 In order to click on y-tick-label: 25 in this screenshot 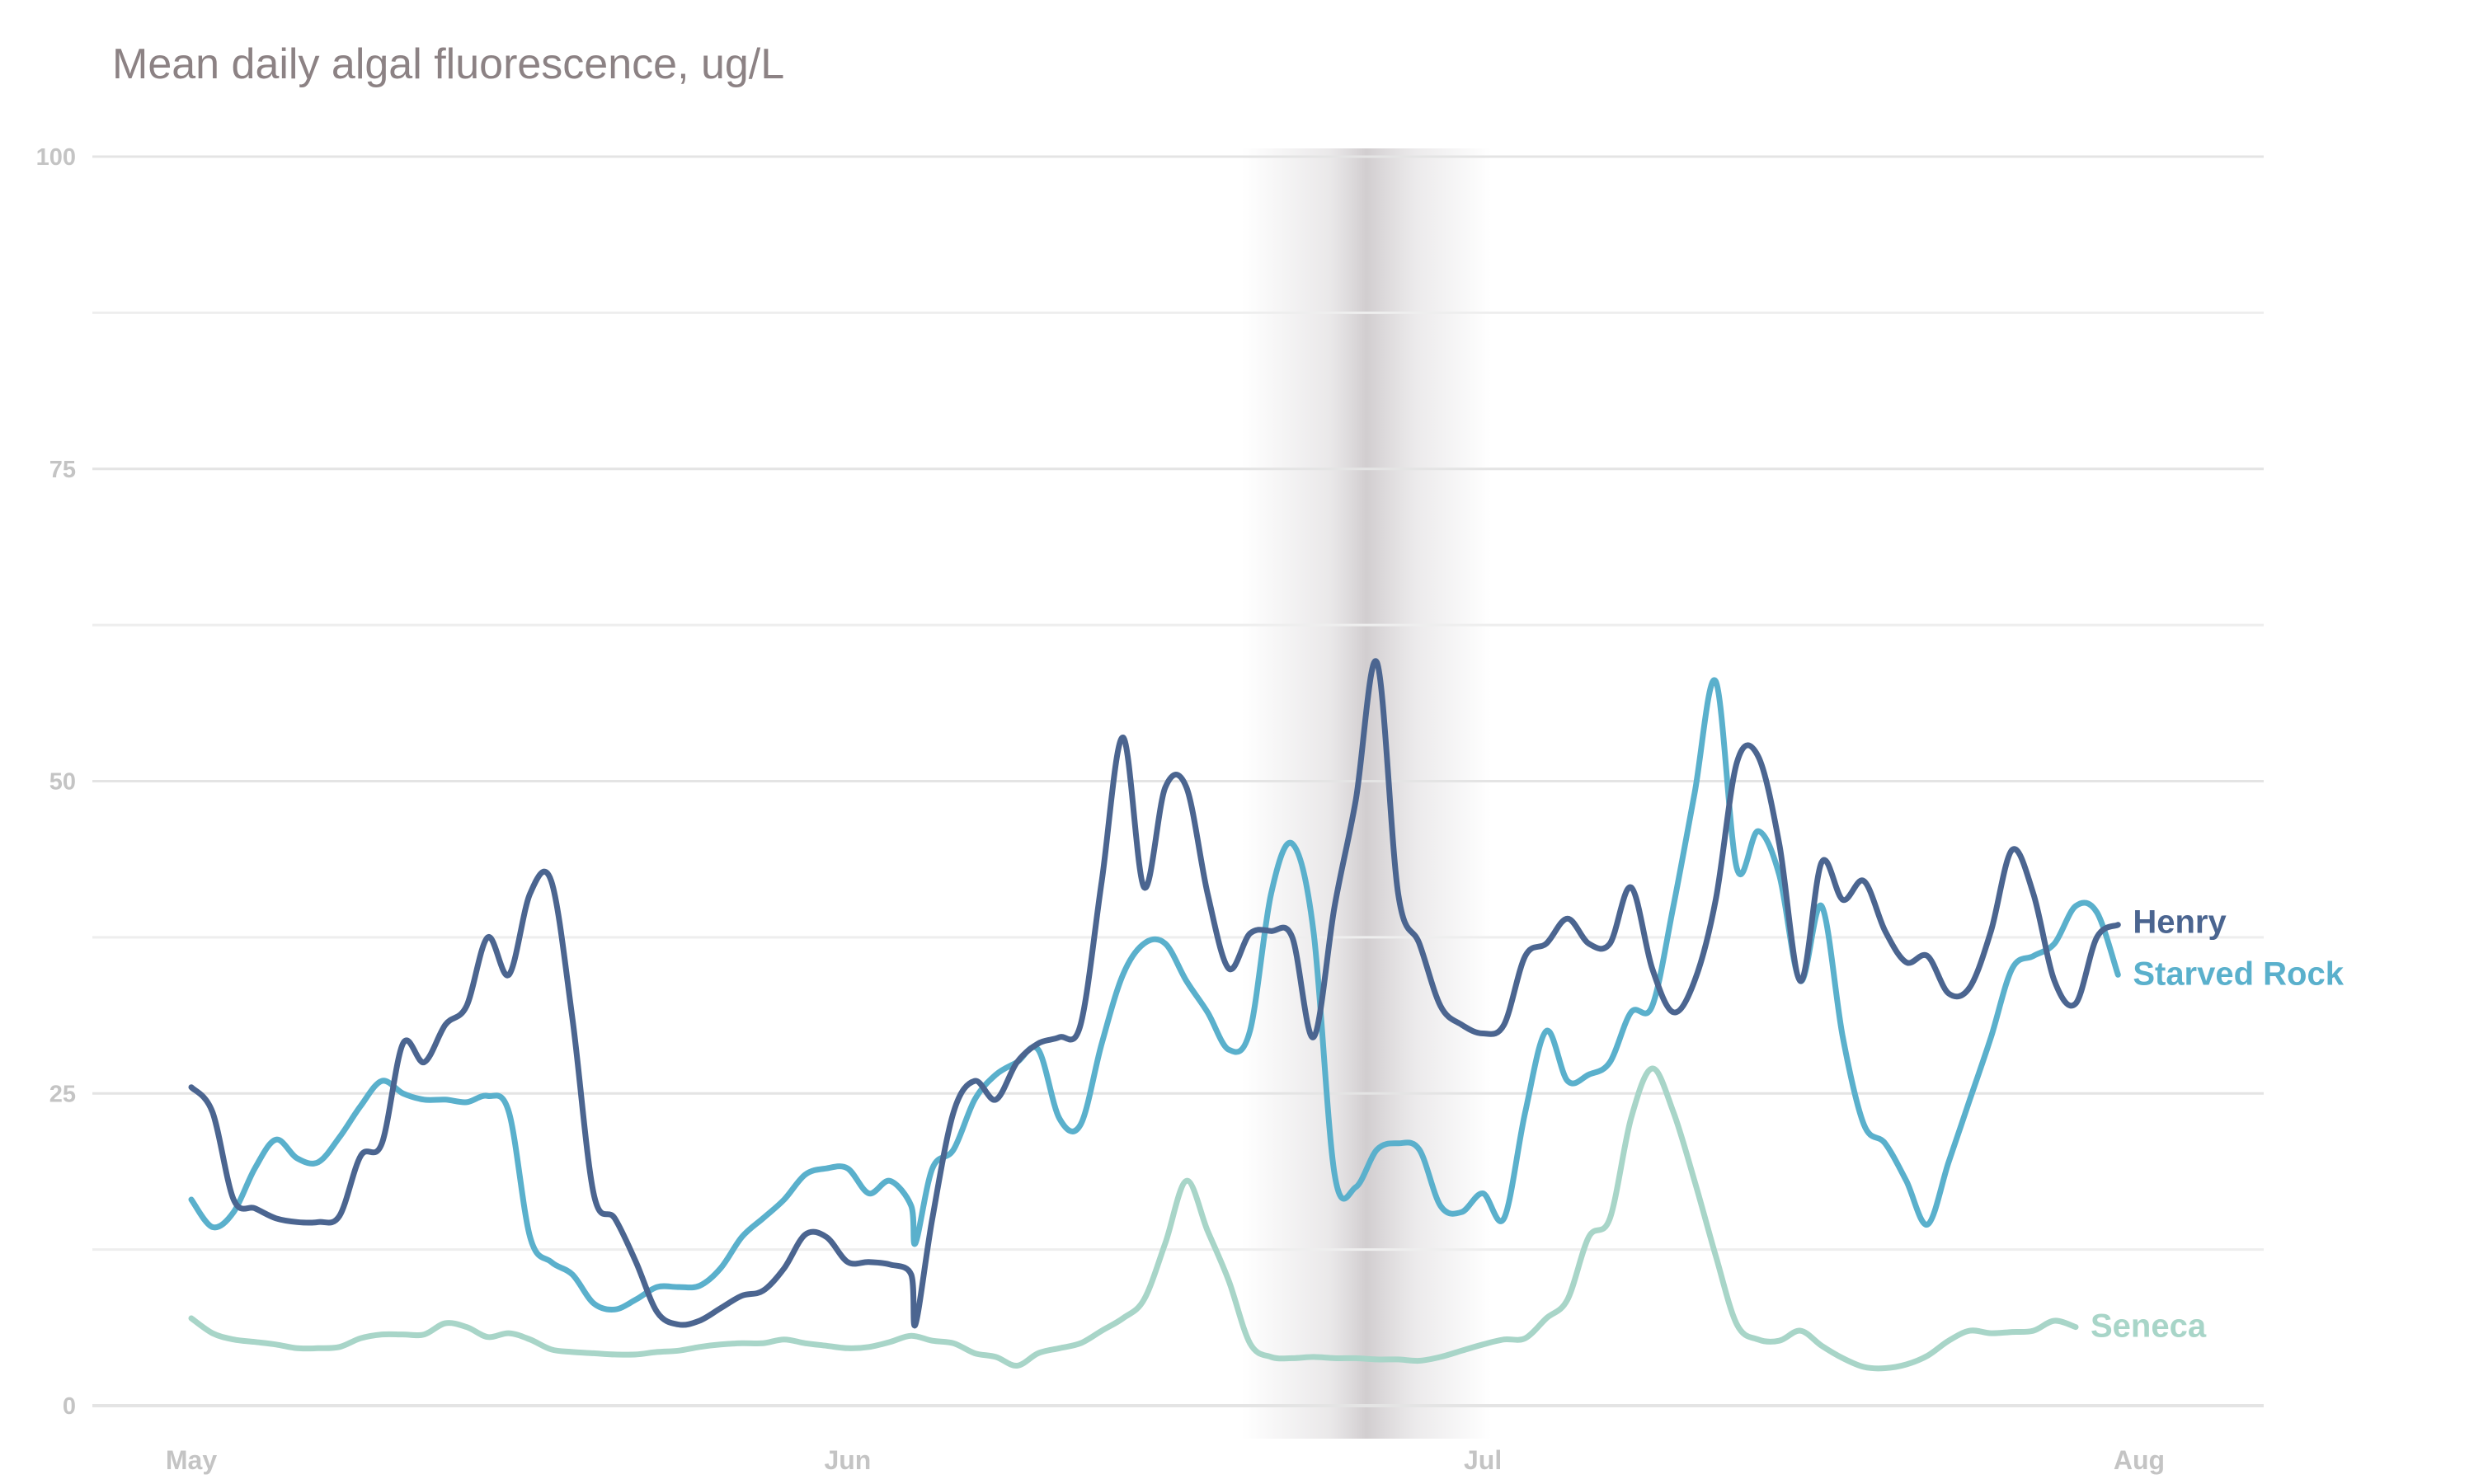, I will do `click(62, 1094)`.